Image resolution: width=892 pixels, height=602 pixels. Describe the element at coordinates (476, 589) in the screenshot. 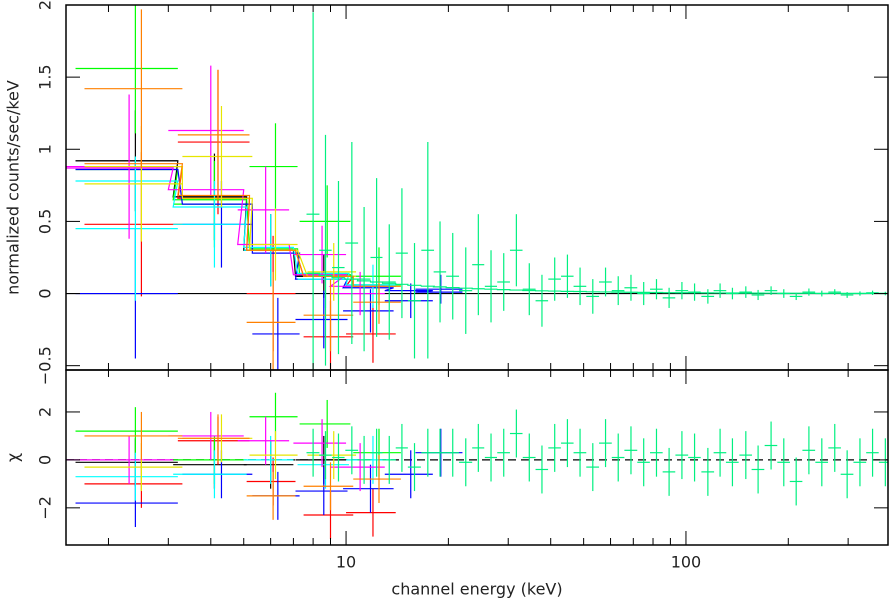

I see `x-axis-label: channel energy (keV)` at that location.